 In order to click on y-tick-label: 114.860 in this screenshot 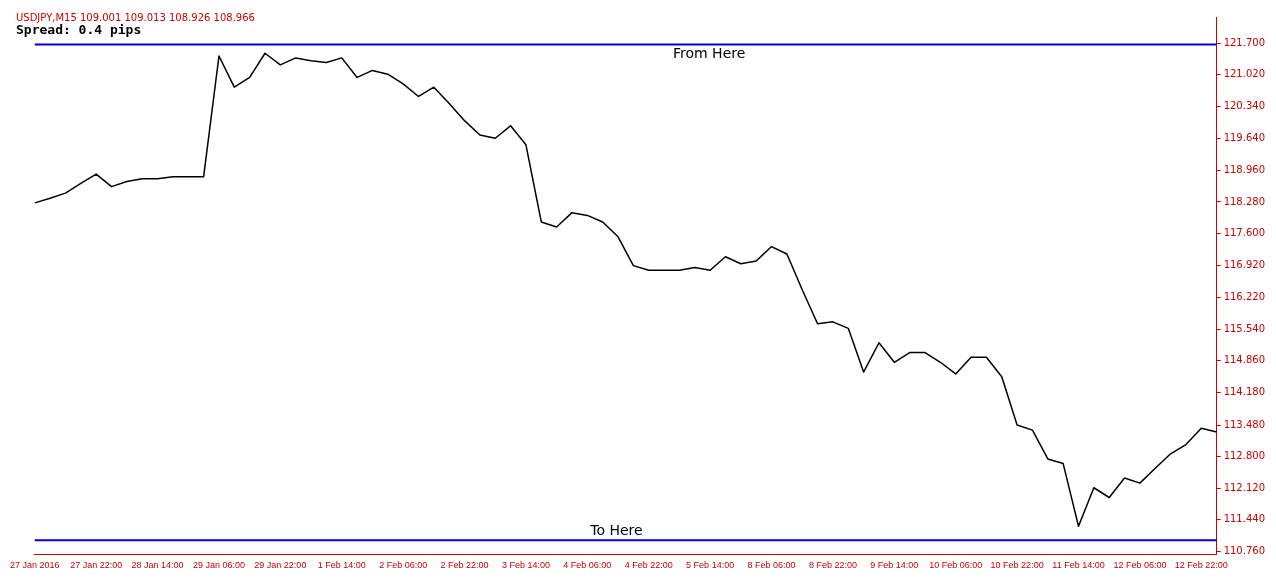, I will do `click(1244, 360)`.